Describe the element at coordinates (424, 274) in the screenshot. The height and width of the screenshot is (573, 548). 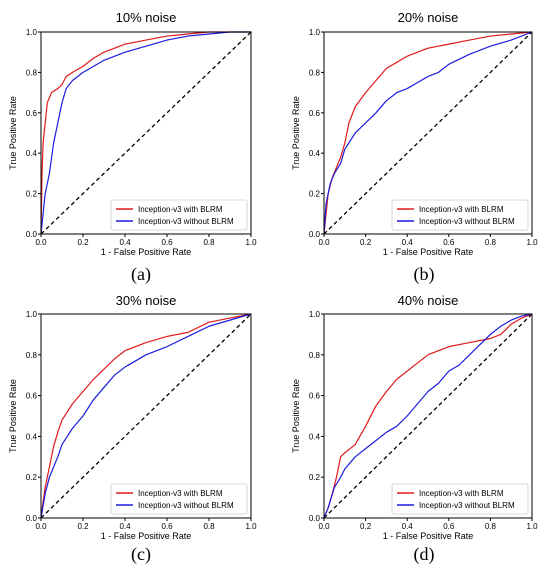
I see `panel-caption: (b)` at that location.